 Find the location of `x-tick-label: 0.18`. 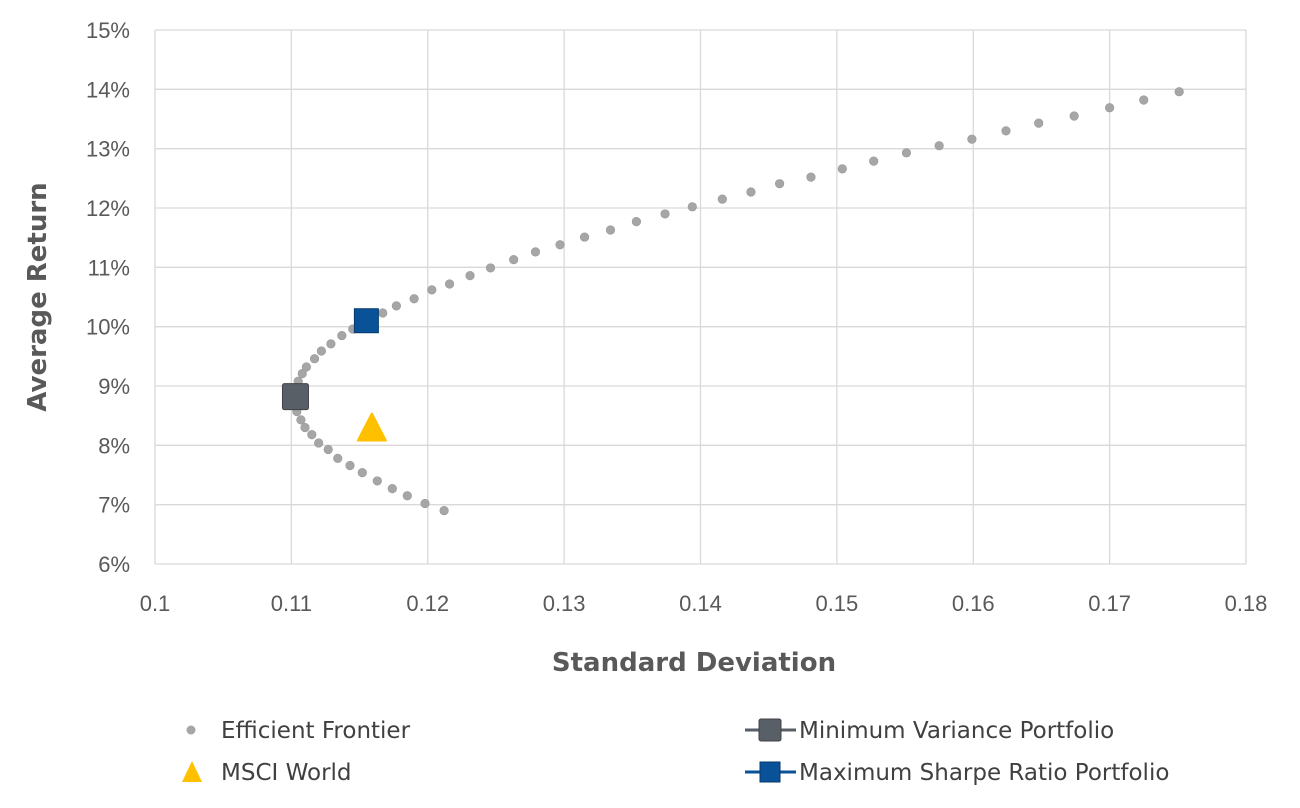

x-tick-label: 0.18 is located at coordinates (1246, 603).